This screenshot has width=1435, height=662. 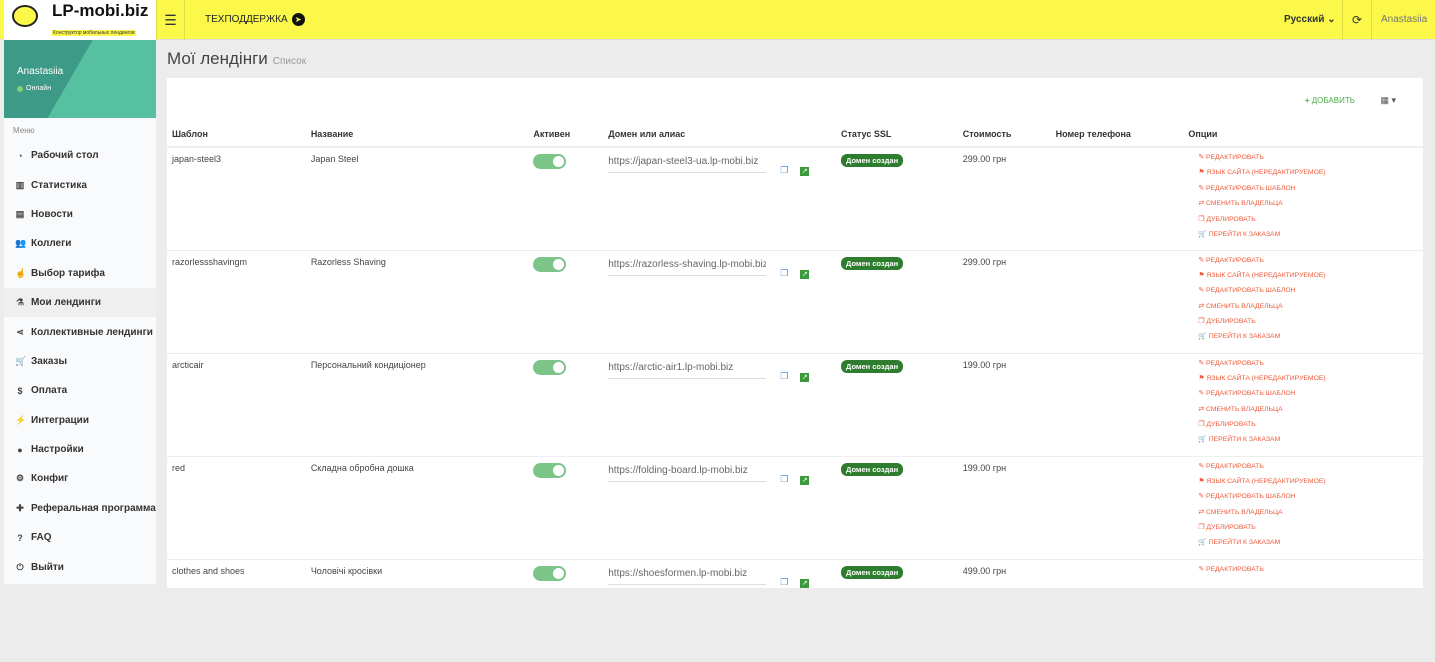 I want to click on price-cell: 299.00 грн, so click(x=1004, y=198).